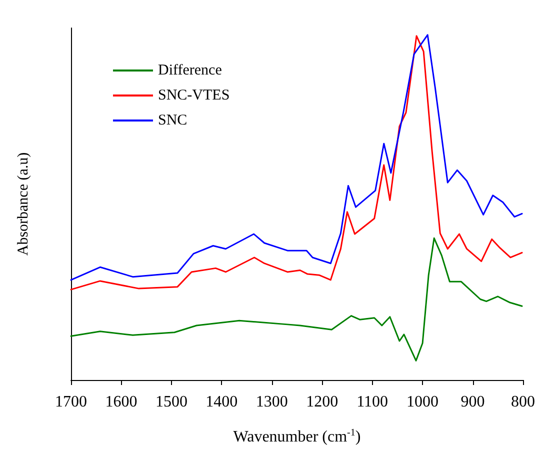 This screenshot has height=467, width=546. Describe the element at coordinates (71, 402) in the screenshot. I see `x-tick-label: 1700` at that location.